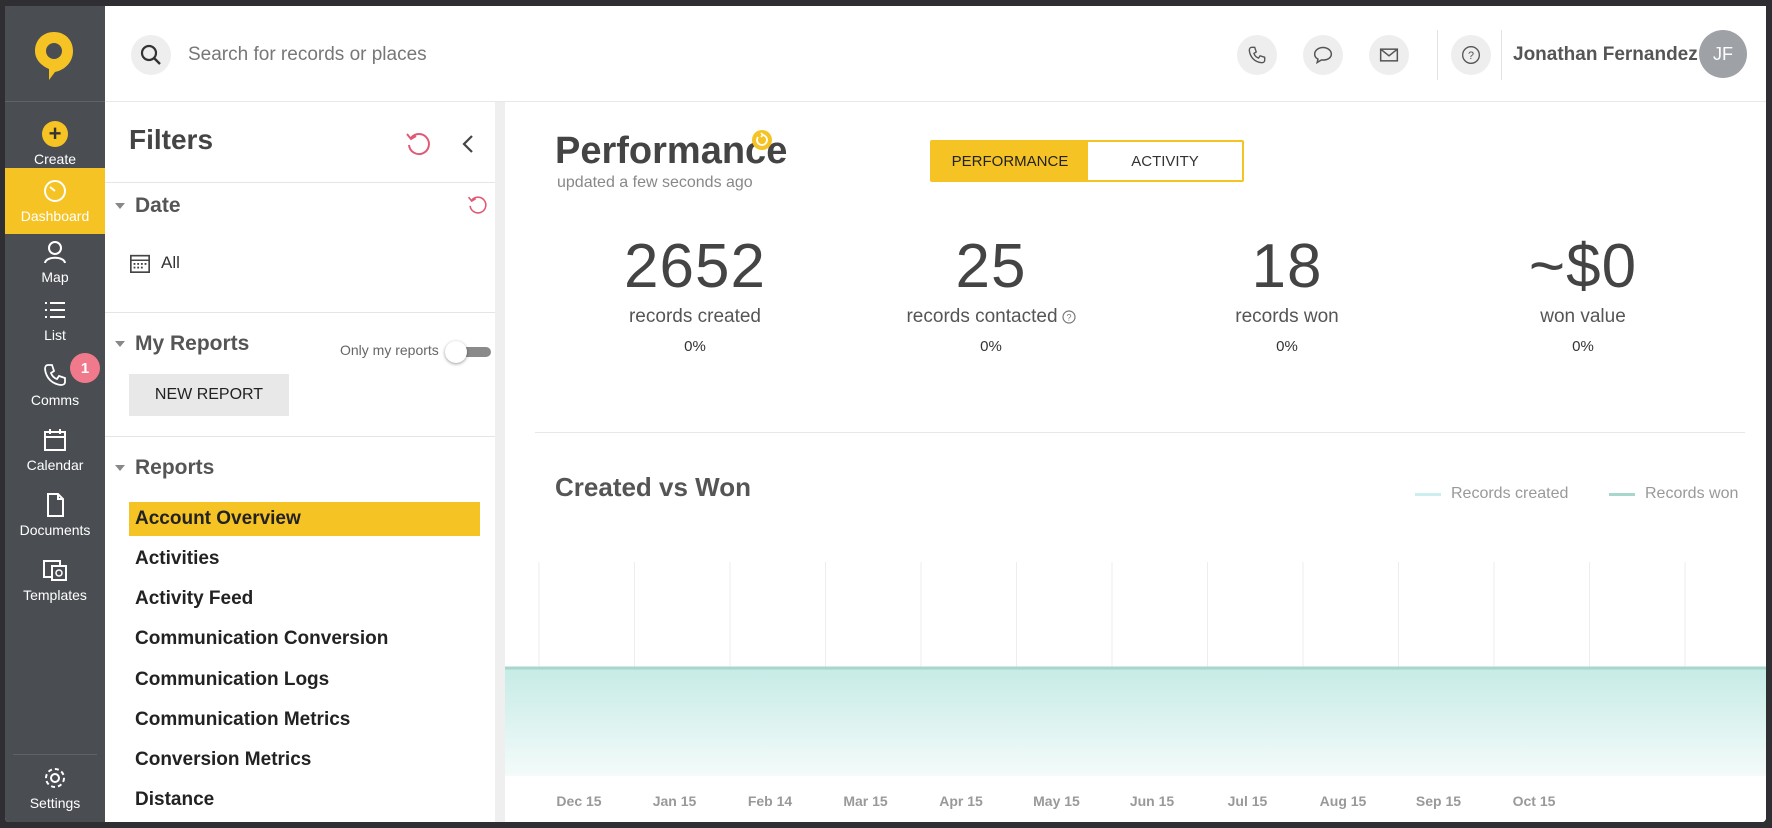 The height and width of the screenshot is (828, 1772). I want to click on sidebar-item-label: Documents, so click(55, 530).